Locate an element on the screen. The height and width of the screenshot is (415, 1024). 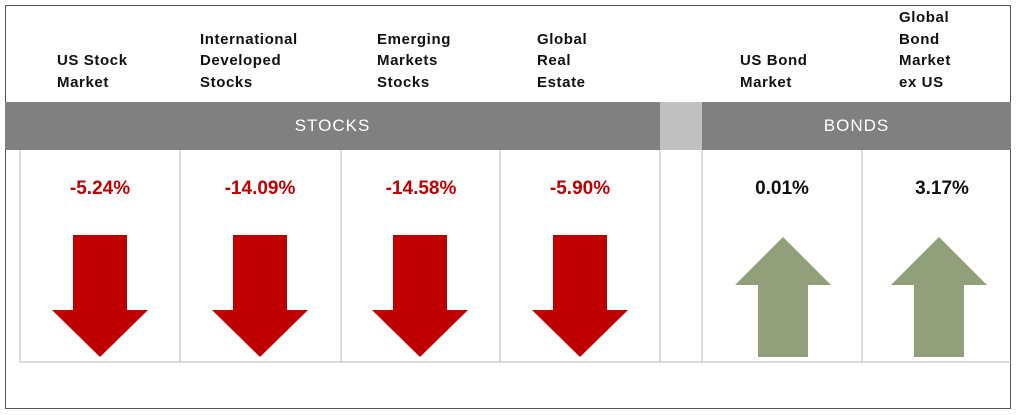
column-header: International Developed Stocks is located at coordinates (249, 61).